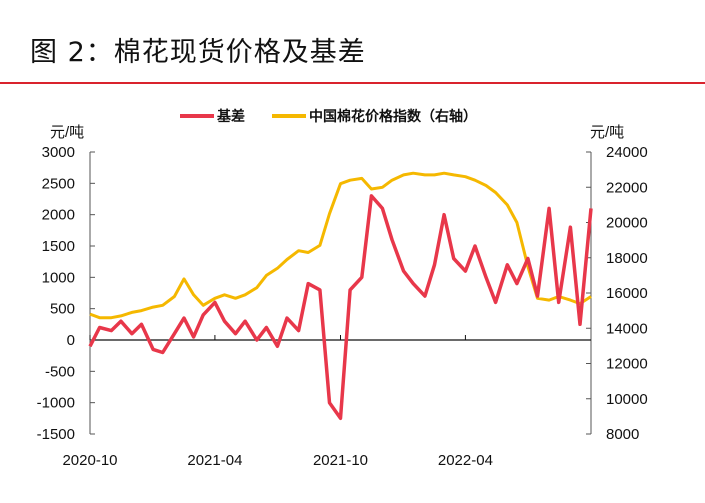 The width and height of the screenshot is (705, 503). What do you see at coordinates (58, 152) in the screenshot?
I see `left-tick-label: 3000` at bounding box center [58, 152].